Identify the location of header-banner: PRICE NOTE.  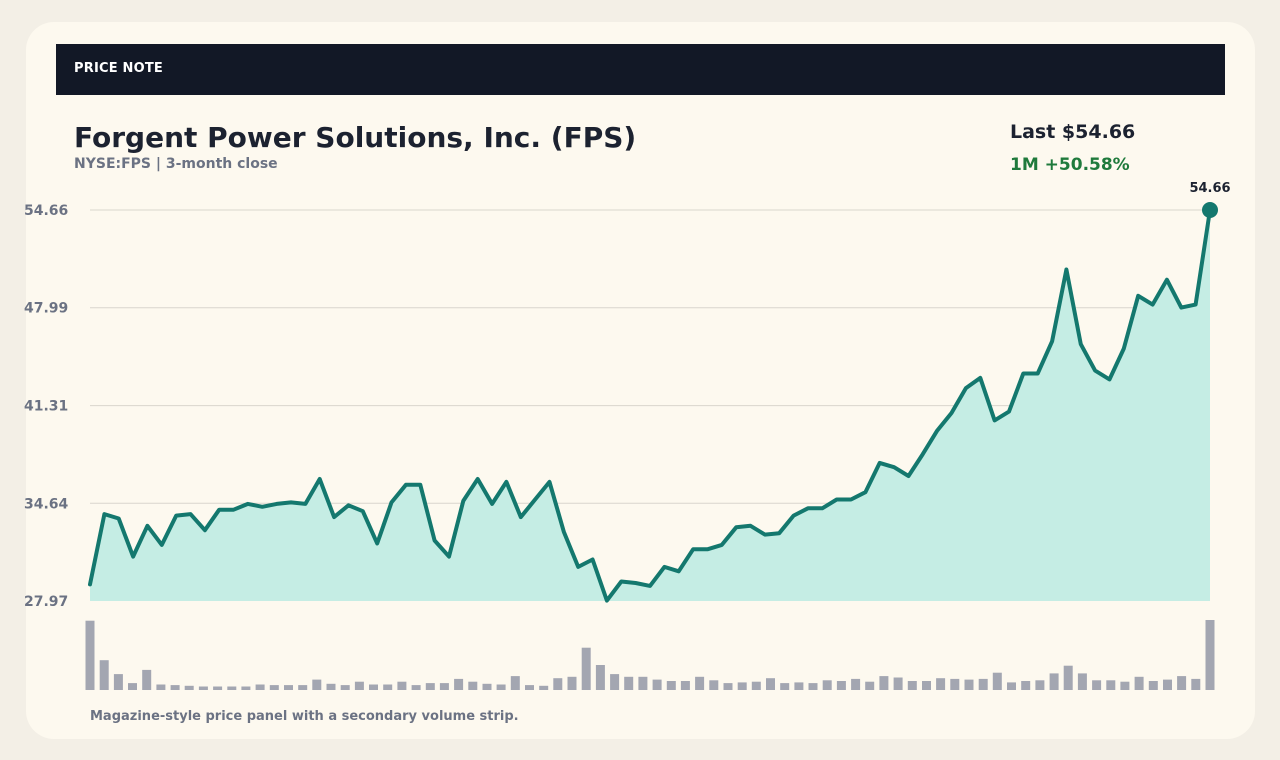
(640, 69).